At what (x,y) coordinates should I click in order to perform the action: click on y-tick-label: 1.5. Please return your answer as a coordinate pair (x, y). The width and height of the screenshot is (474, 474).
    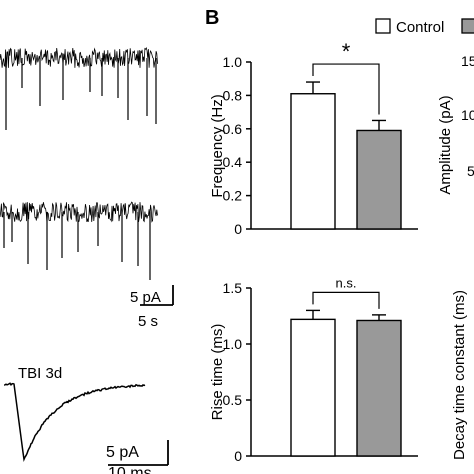
    Looking at the image, I should click on (233, 288).